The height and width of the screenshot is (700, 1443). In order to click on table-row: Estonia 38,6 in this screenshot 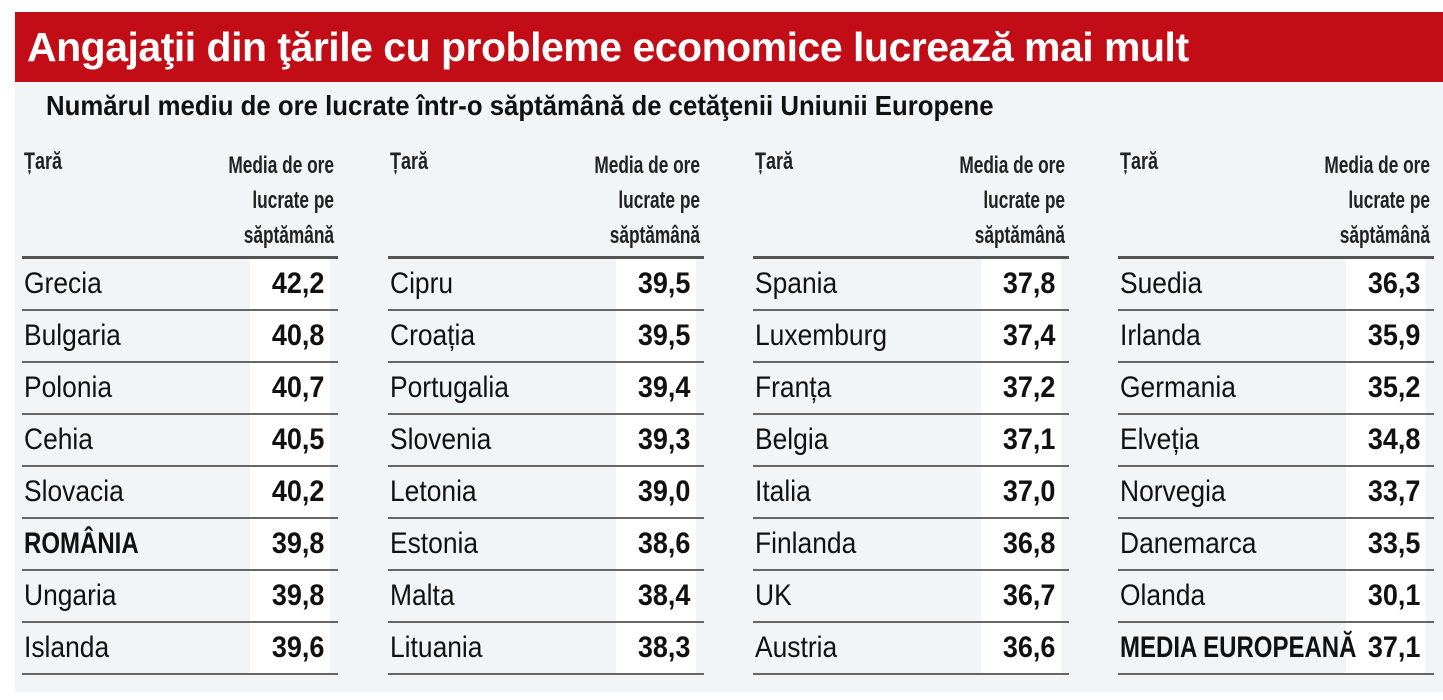, I will do `click(546, 545)`.